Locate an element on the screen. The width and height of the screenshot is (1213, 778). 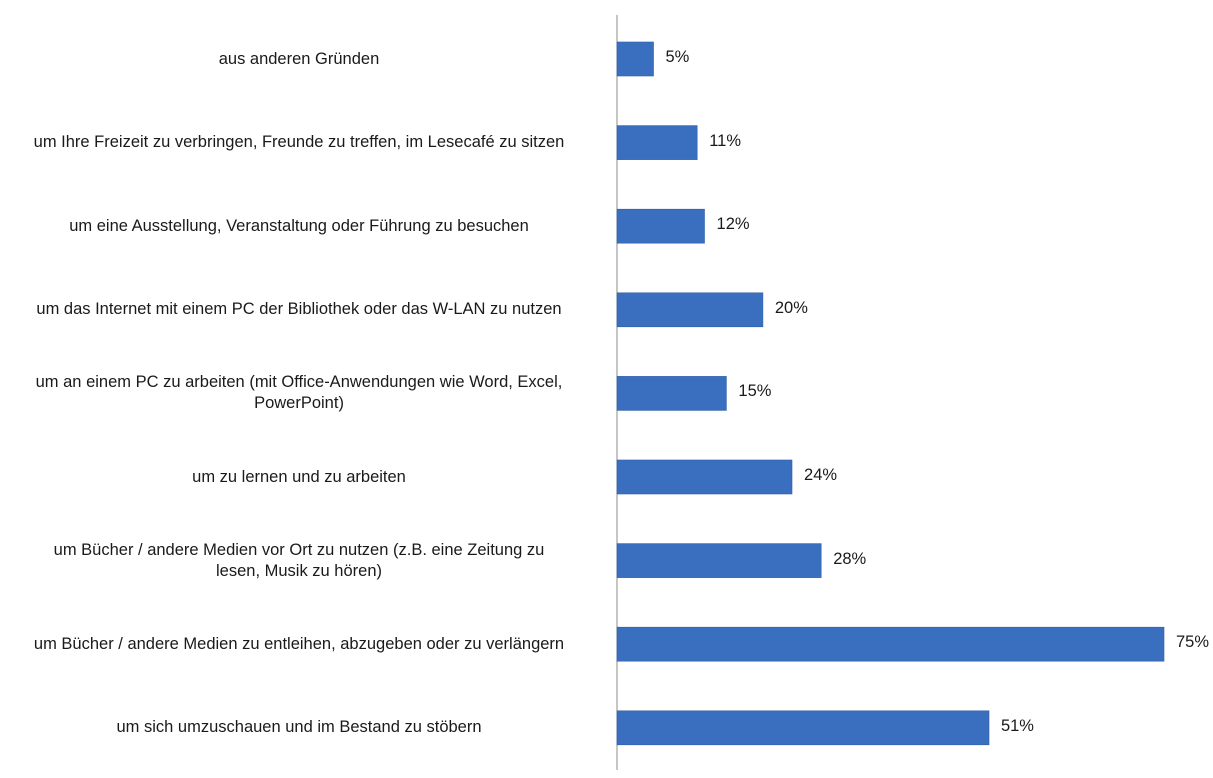
data-label: 5% is located at coordinates (677, 57).